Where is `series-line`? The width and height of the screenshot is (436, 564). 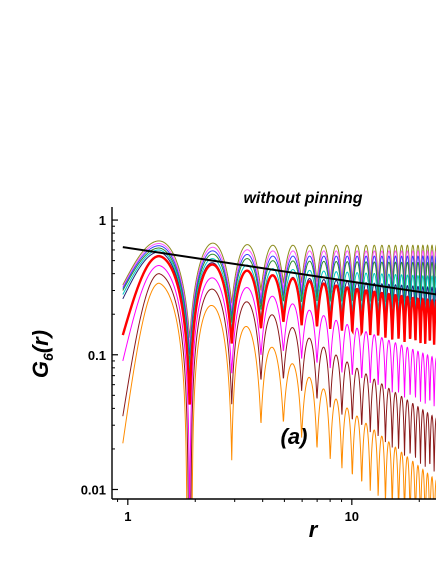
series-line is located at coordinates (279, 305).